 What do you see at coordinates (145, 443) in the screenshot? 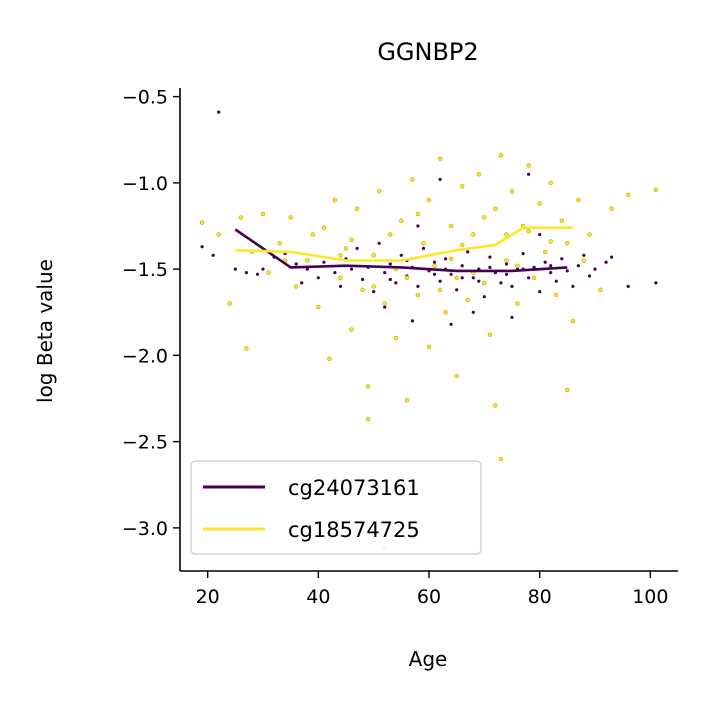
I see `y-tick-label: −2.5` at bounding box center [145, 443].